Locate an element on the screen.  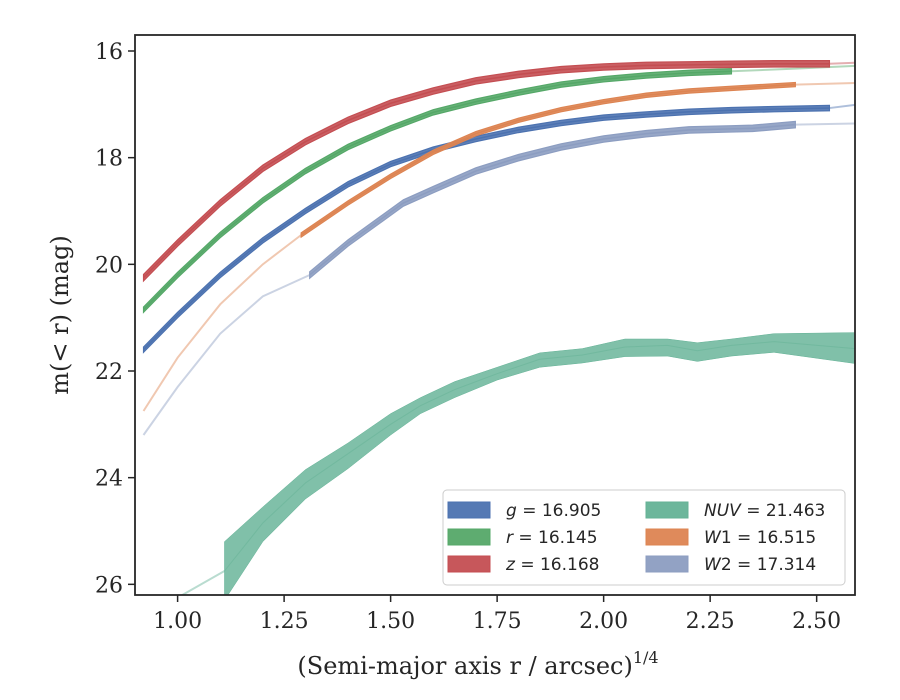
x-tick-label: 2.50 is located at coordinates (816, 621).